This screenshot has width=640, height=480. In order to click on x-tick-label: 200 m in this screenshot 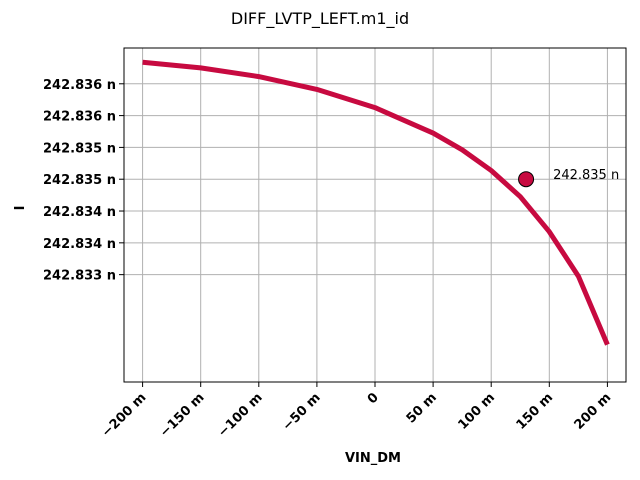, I will do `click(593, 411)`.